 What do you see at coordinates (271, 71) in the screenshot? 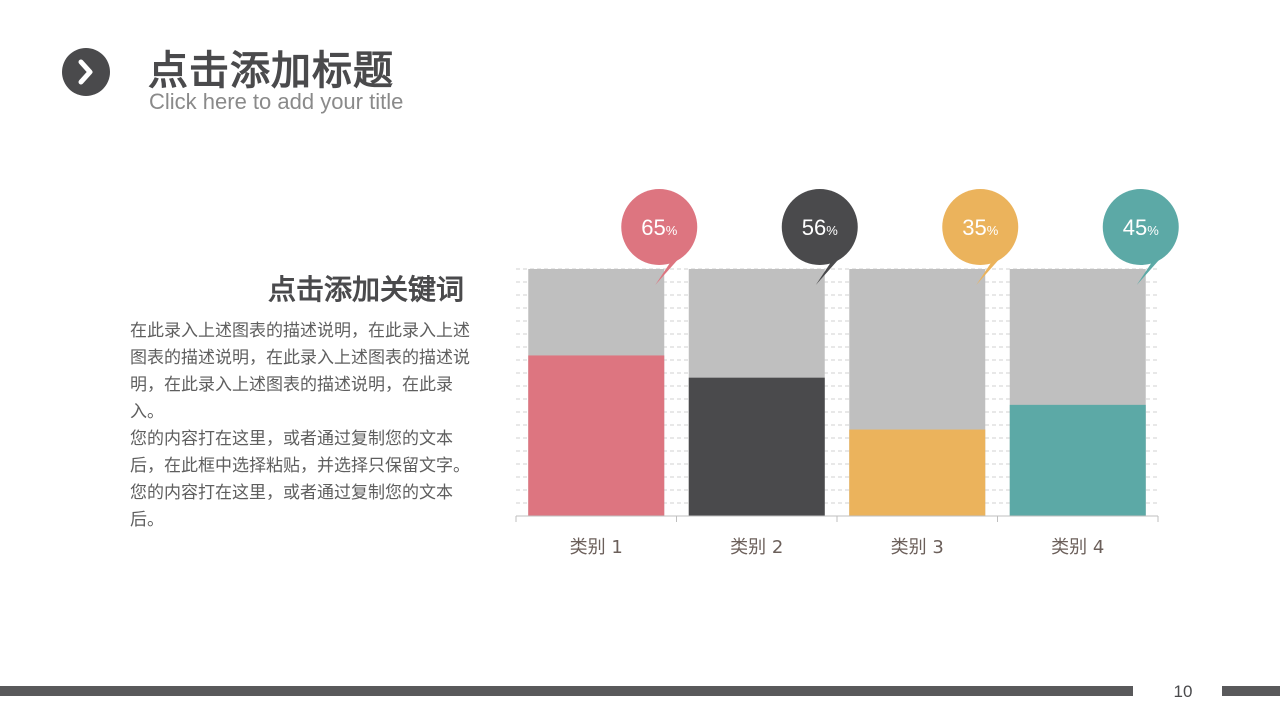
I see `page-title: 点击添加标题` at bounding box center [271, 71].